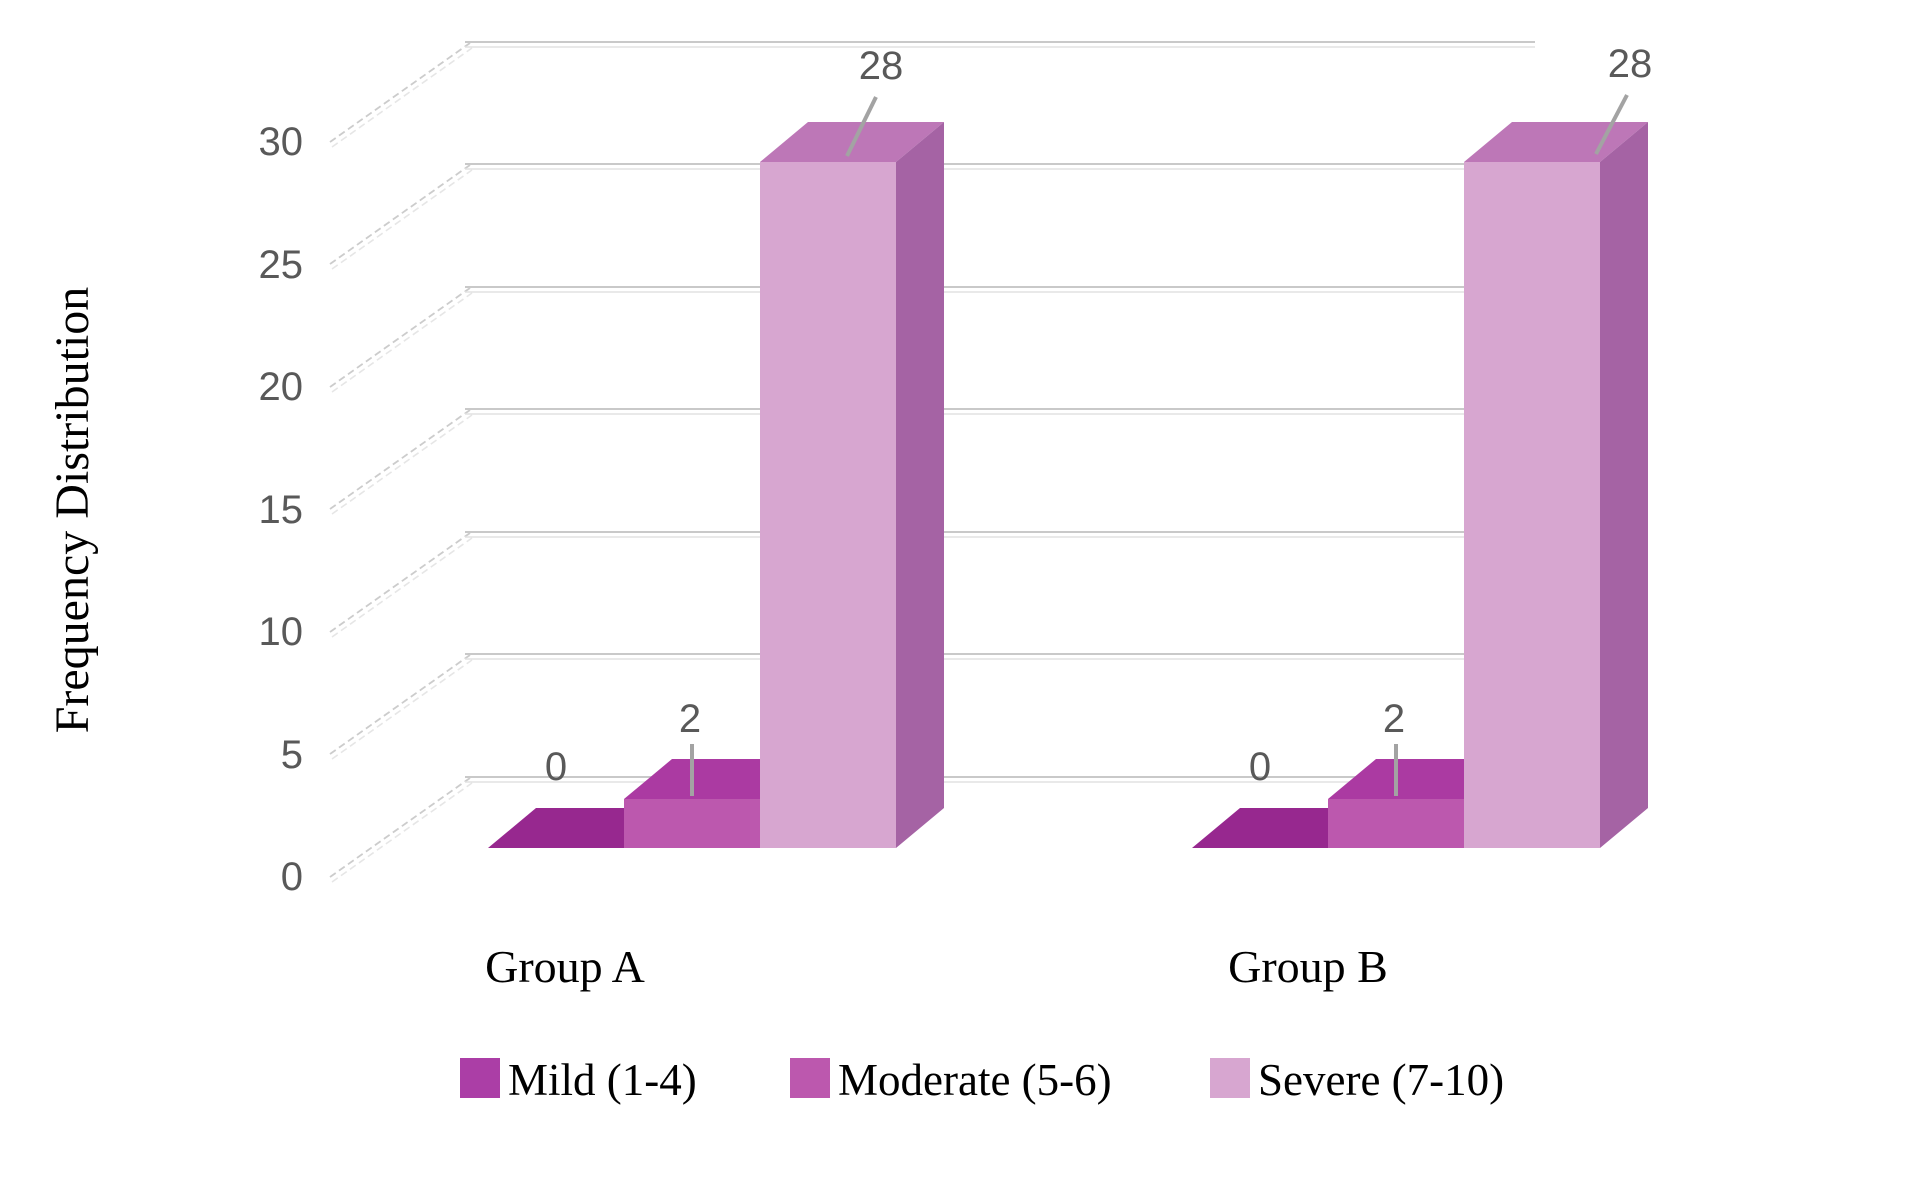 This screenshot has width=1913, height=1187. I want to click on legend-swatch-moderate, so click(810, 1078).